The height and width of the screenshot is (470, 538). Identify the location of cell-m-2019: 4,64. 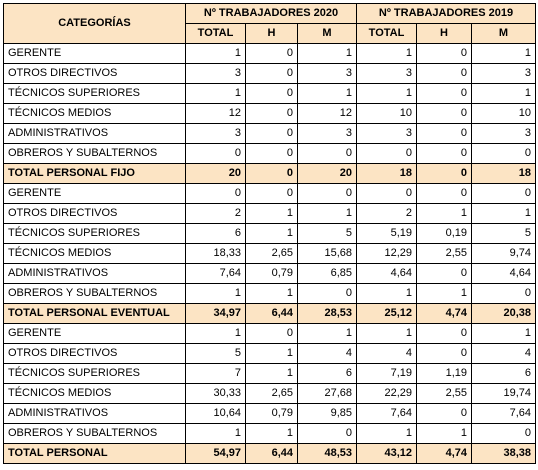
(503, 273).